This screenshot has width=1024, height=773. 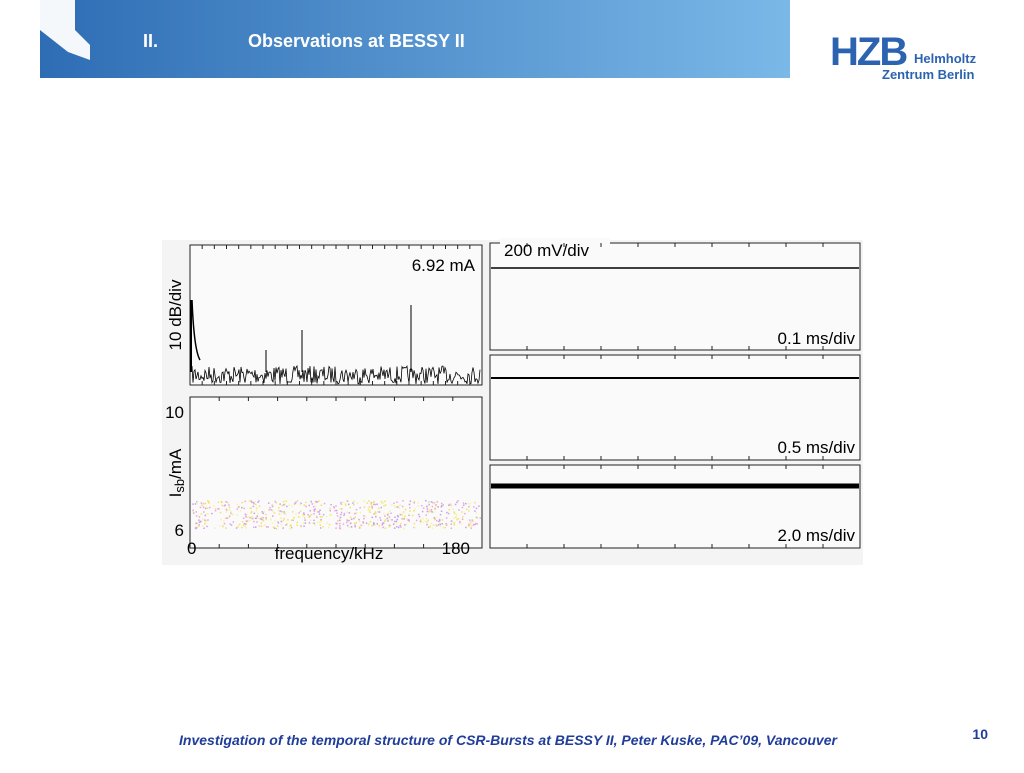 I want to click on page-number: 10, so click(x=980, y=734).